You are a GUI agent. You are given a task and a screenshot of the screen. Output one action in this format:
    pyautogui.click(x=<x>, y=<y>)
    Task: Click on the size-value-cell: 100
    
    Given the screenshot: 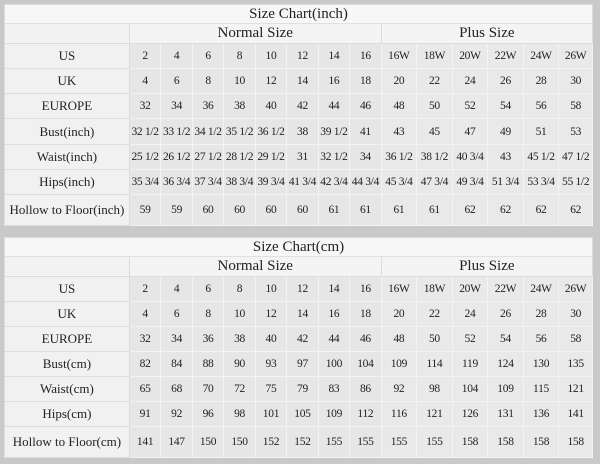 What is the action you would take?
    pyautogui.click(x=334, y=364)
    